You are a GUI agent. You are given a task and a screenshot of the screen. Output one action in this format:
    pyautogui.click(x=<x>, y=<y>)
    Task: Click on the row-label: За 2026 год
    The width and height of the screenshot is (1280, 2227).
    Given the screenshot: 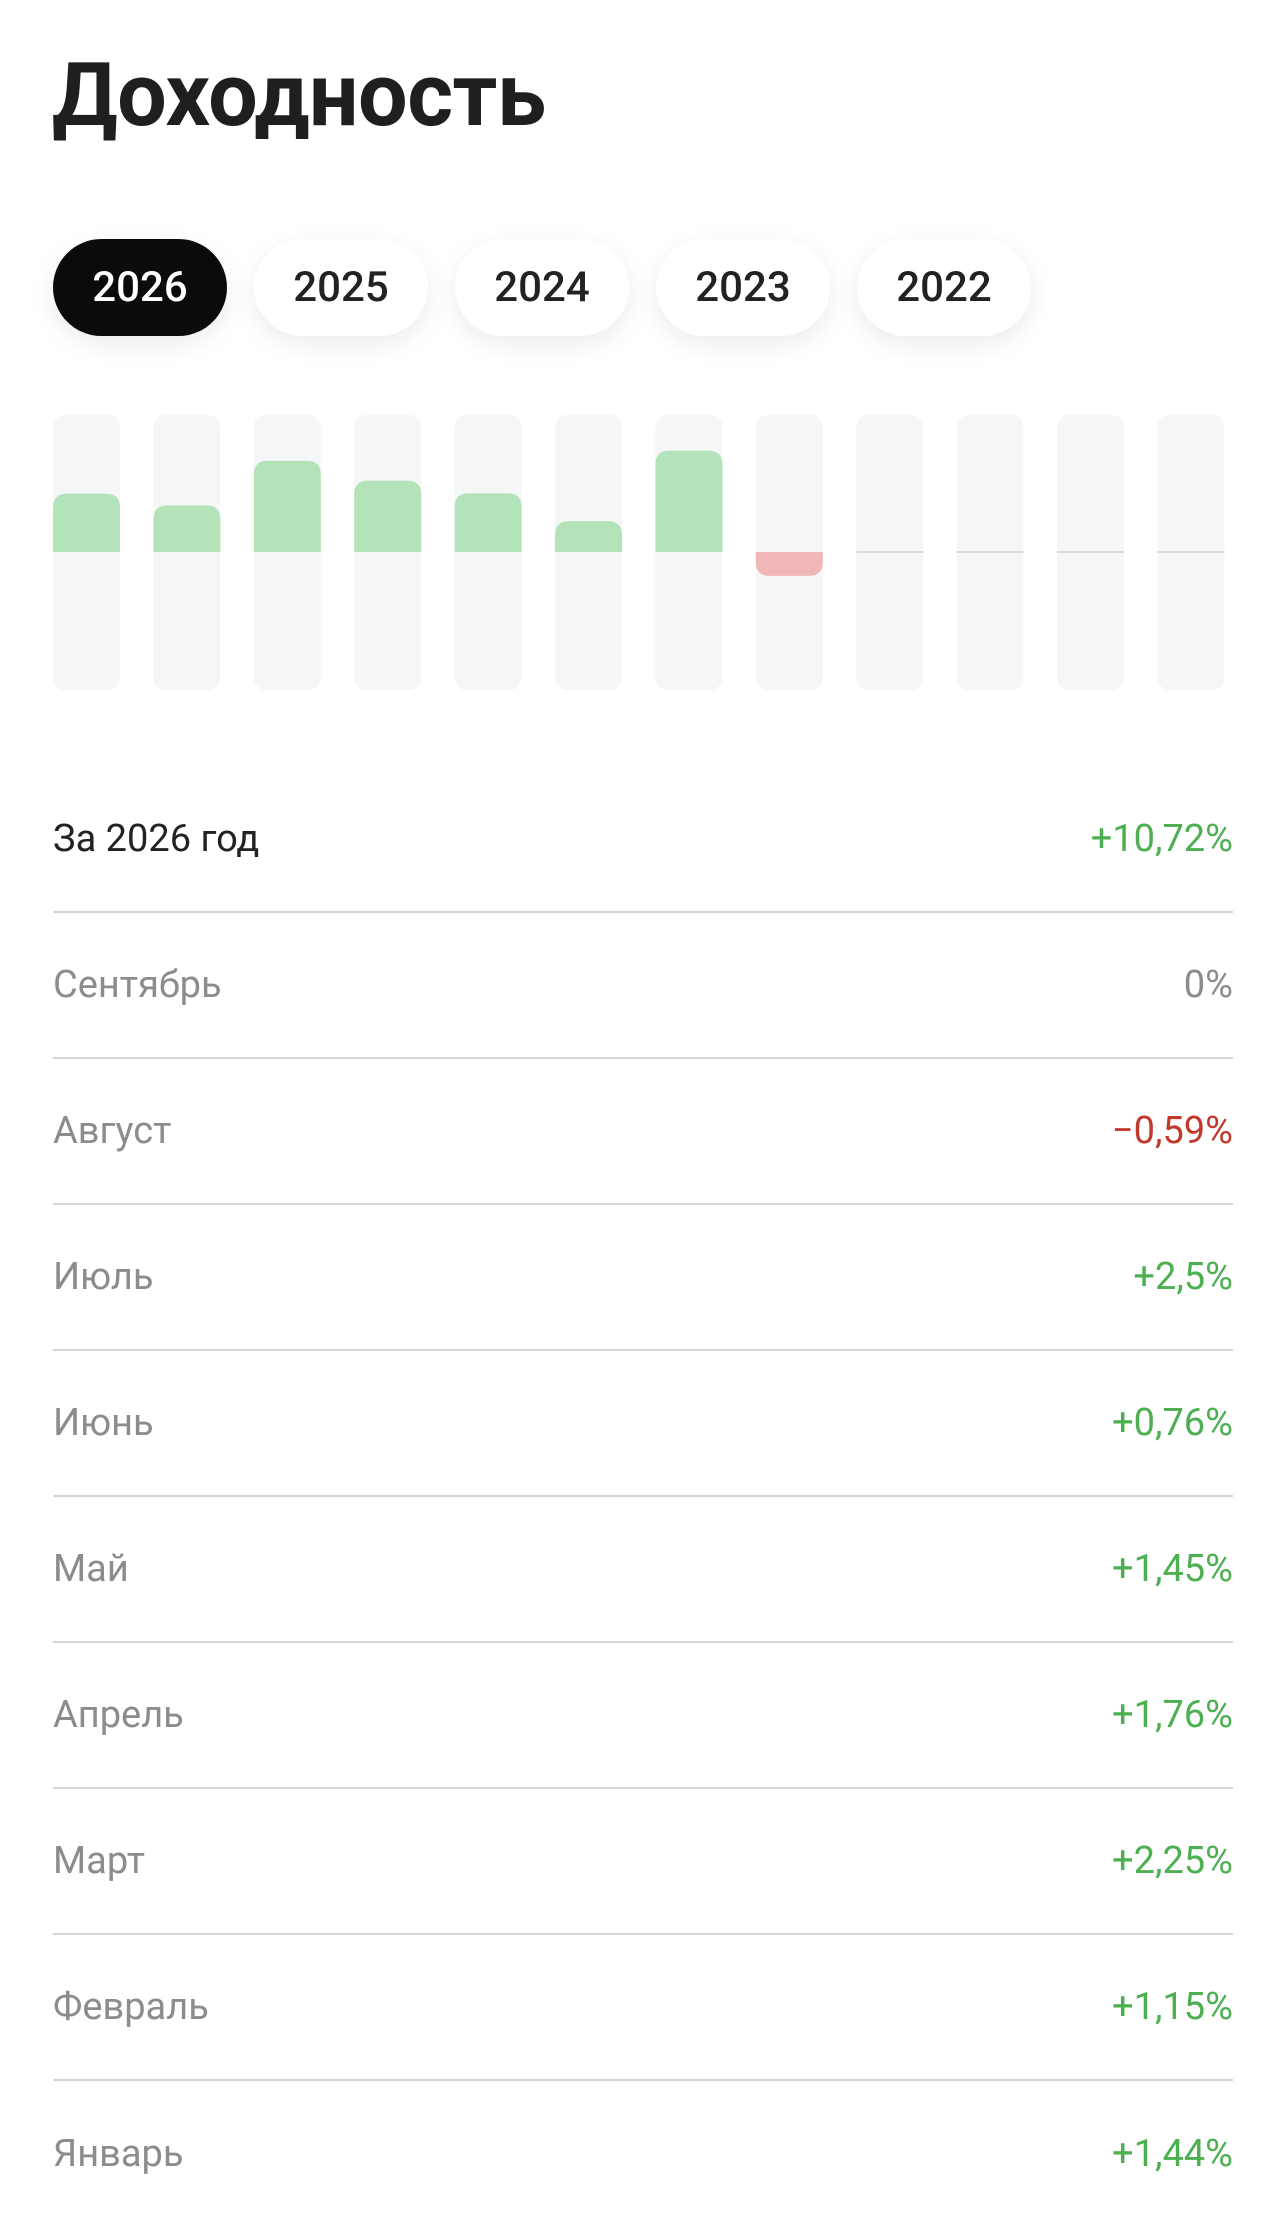 What is the action you would take?
    pyautogui.click(x=156, y=839)
    